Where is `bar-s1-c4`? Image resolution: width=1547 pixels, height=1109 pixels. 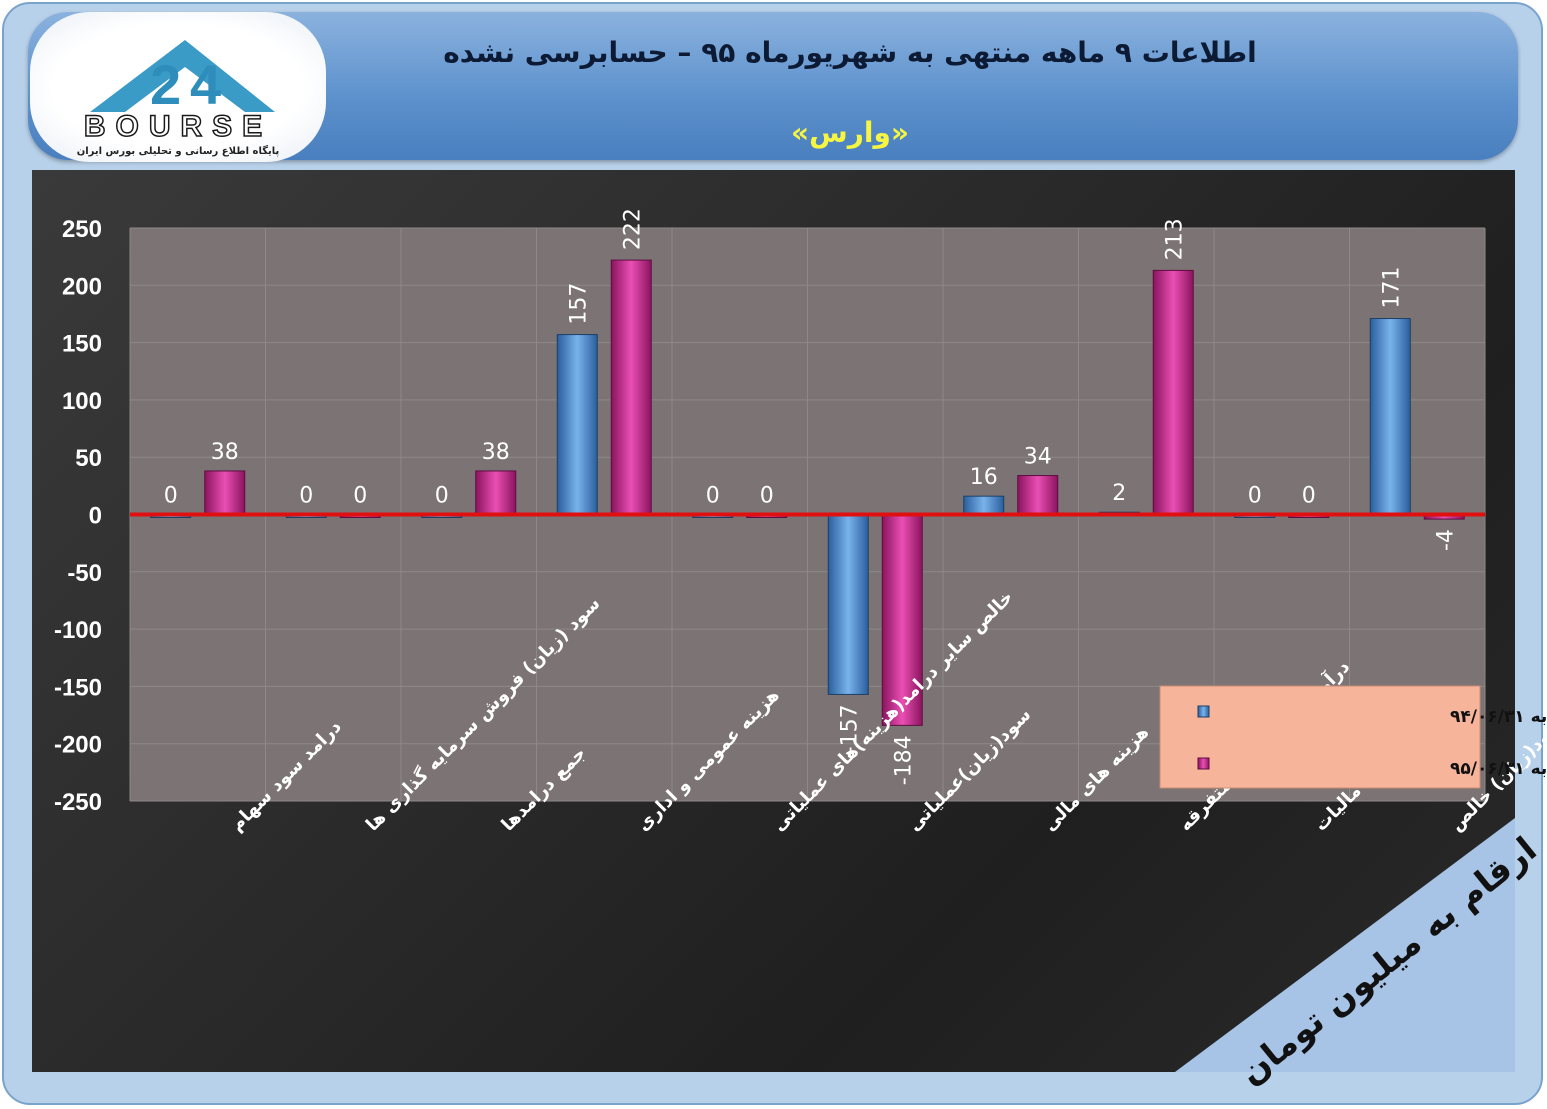
bar-s1-c4 is located at coordinates (577, 424).